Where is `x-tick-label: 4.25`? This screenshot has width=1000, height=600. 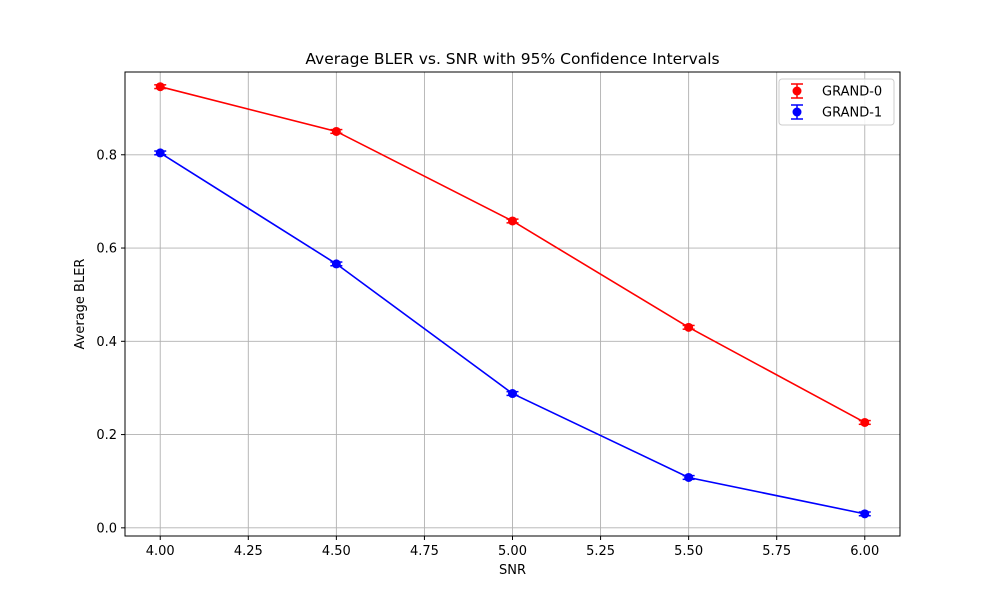 x-tick-label: 4.25 is located at coordinates (248, 551).